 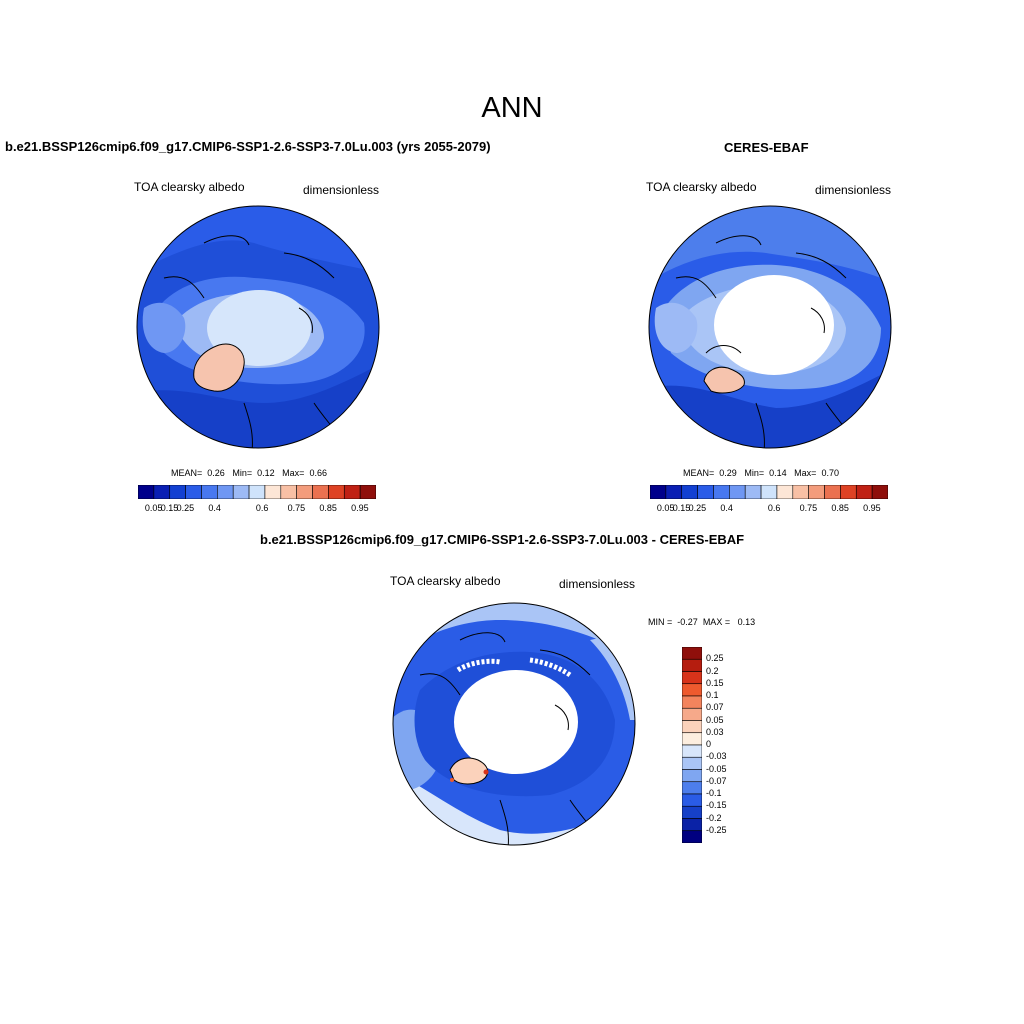 What do you see at coordinates (830, 473) in the screenshot?
I see `stat-max-value: 0.70` at bounding box center [830, 473].